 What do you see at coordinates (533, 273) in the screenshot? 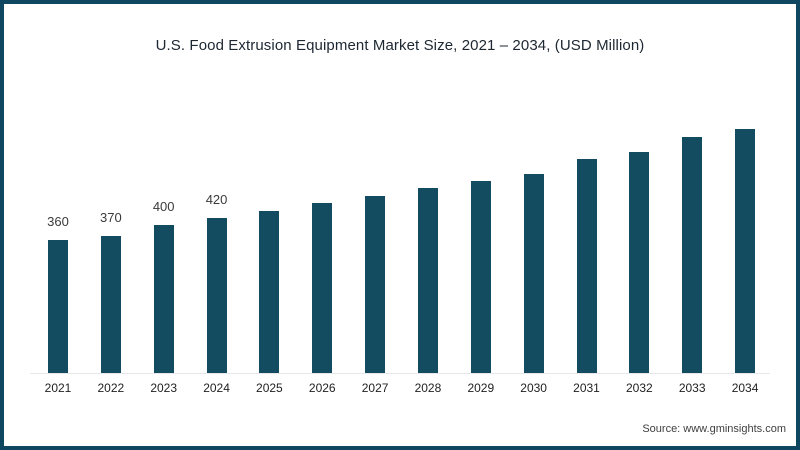
I see `bar-2030` at bounding box center [533, 273].